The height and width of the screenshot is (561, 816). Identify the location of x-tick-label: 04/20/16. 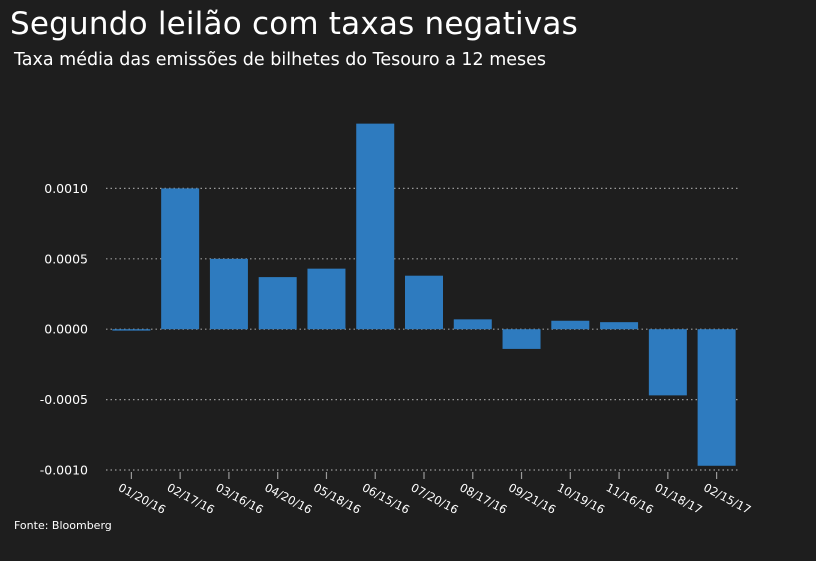
(288, 498).